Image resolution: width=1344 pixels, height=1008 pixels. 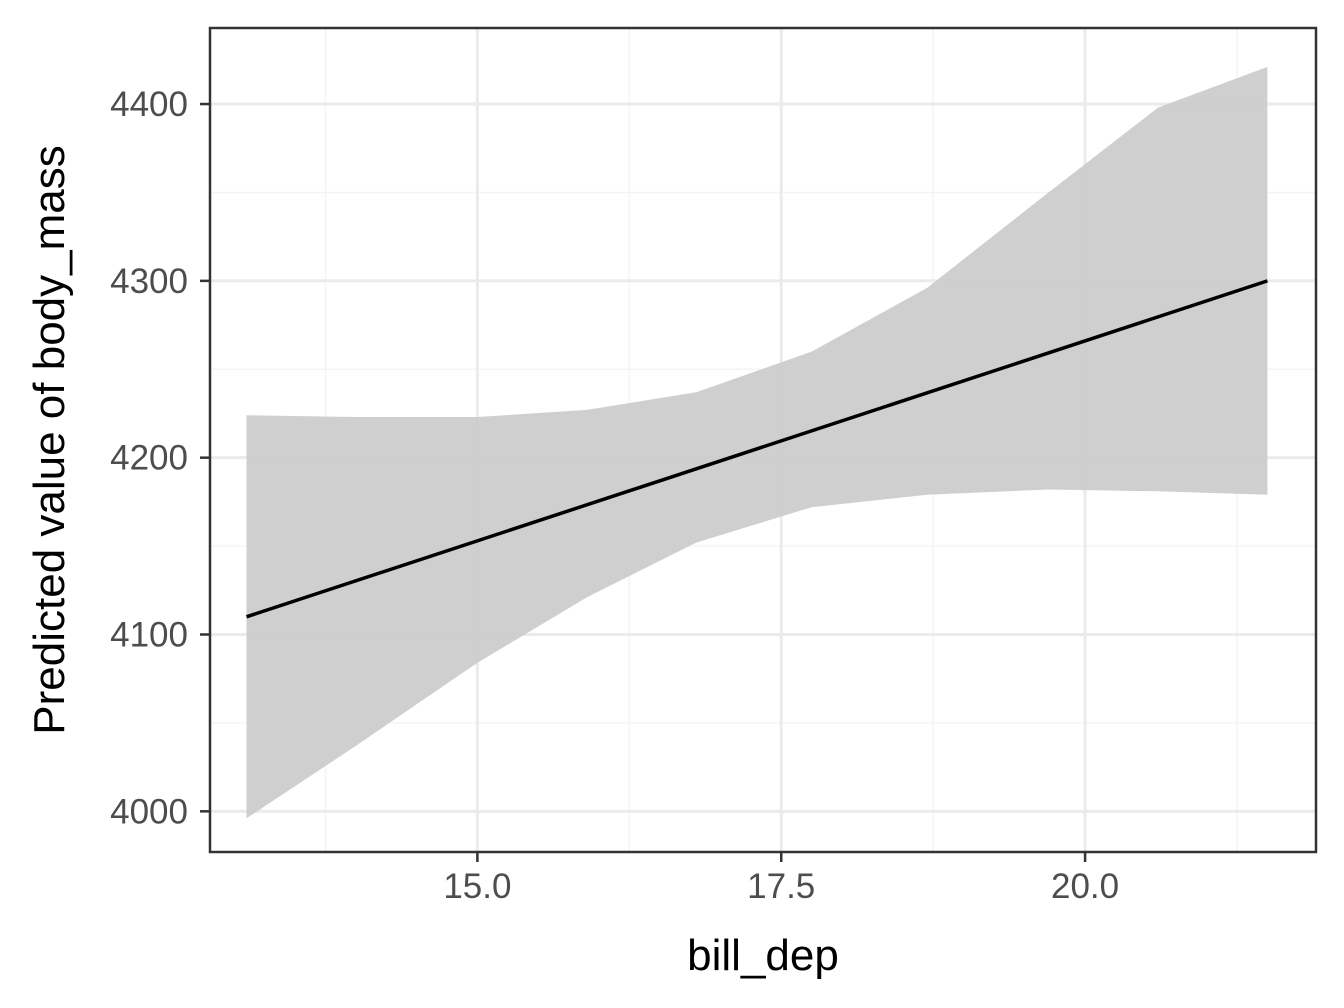 I want to click on y-tick-label-2: 4200, so click(x=149, y=458).